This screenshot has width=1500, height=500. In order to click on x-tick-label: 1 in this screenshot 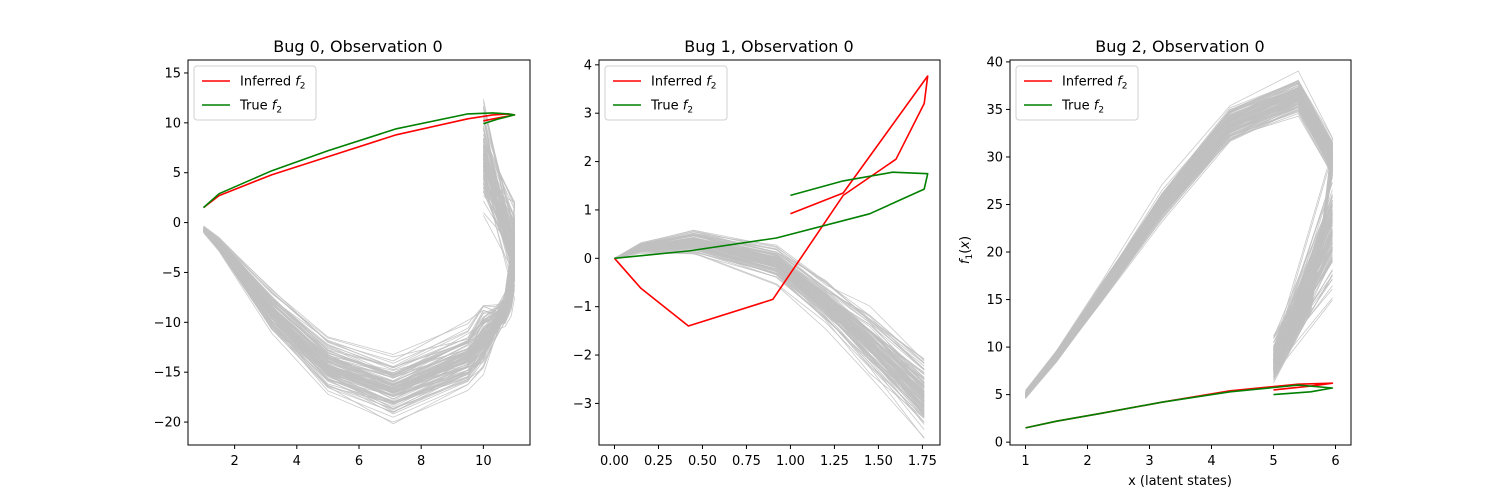, I will do `click(1025, 461)`.